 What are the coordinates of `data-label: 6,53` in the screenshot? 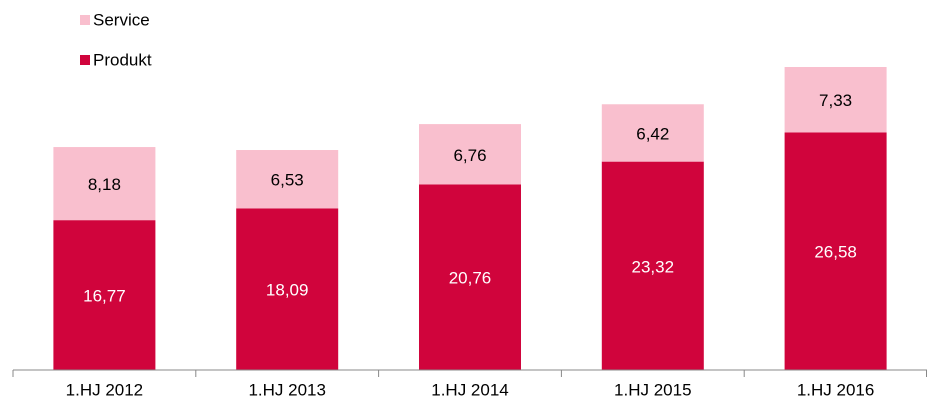 It's located at (287, 180).